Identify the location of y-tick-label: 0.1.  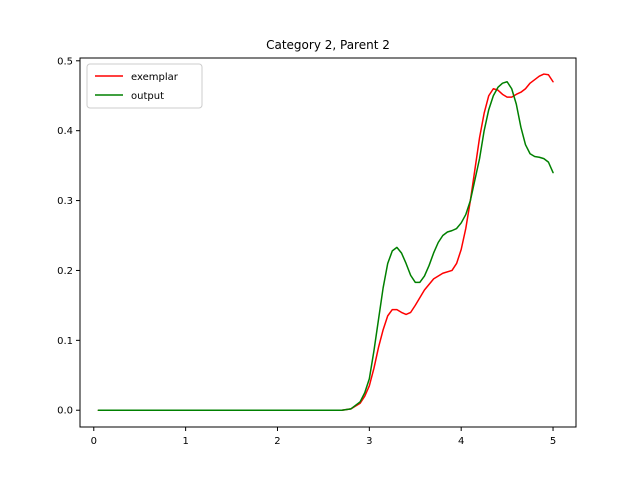
(65, 341).